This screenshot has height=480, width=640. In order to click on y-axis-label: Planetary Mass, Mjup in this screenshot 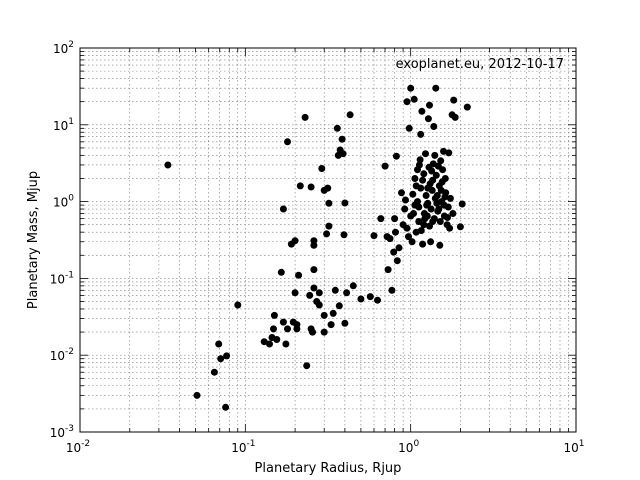, I will do `click(33, 240)`.